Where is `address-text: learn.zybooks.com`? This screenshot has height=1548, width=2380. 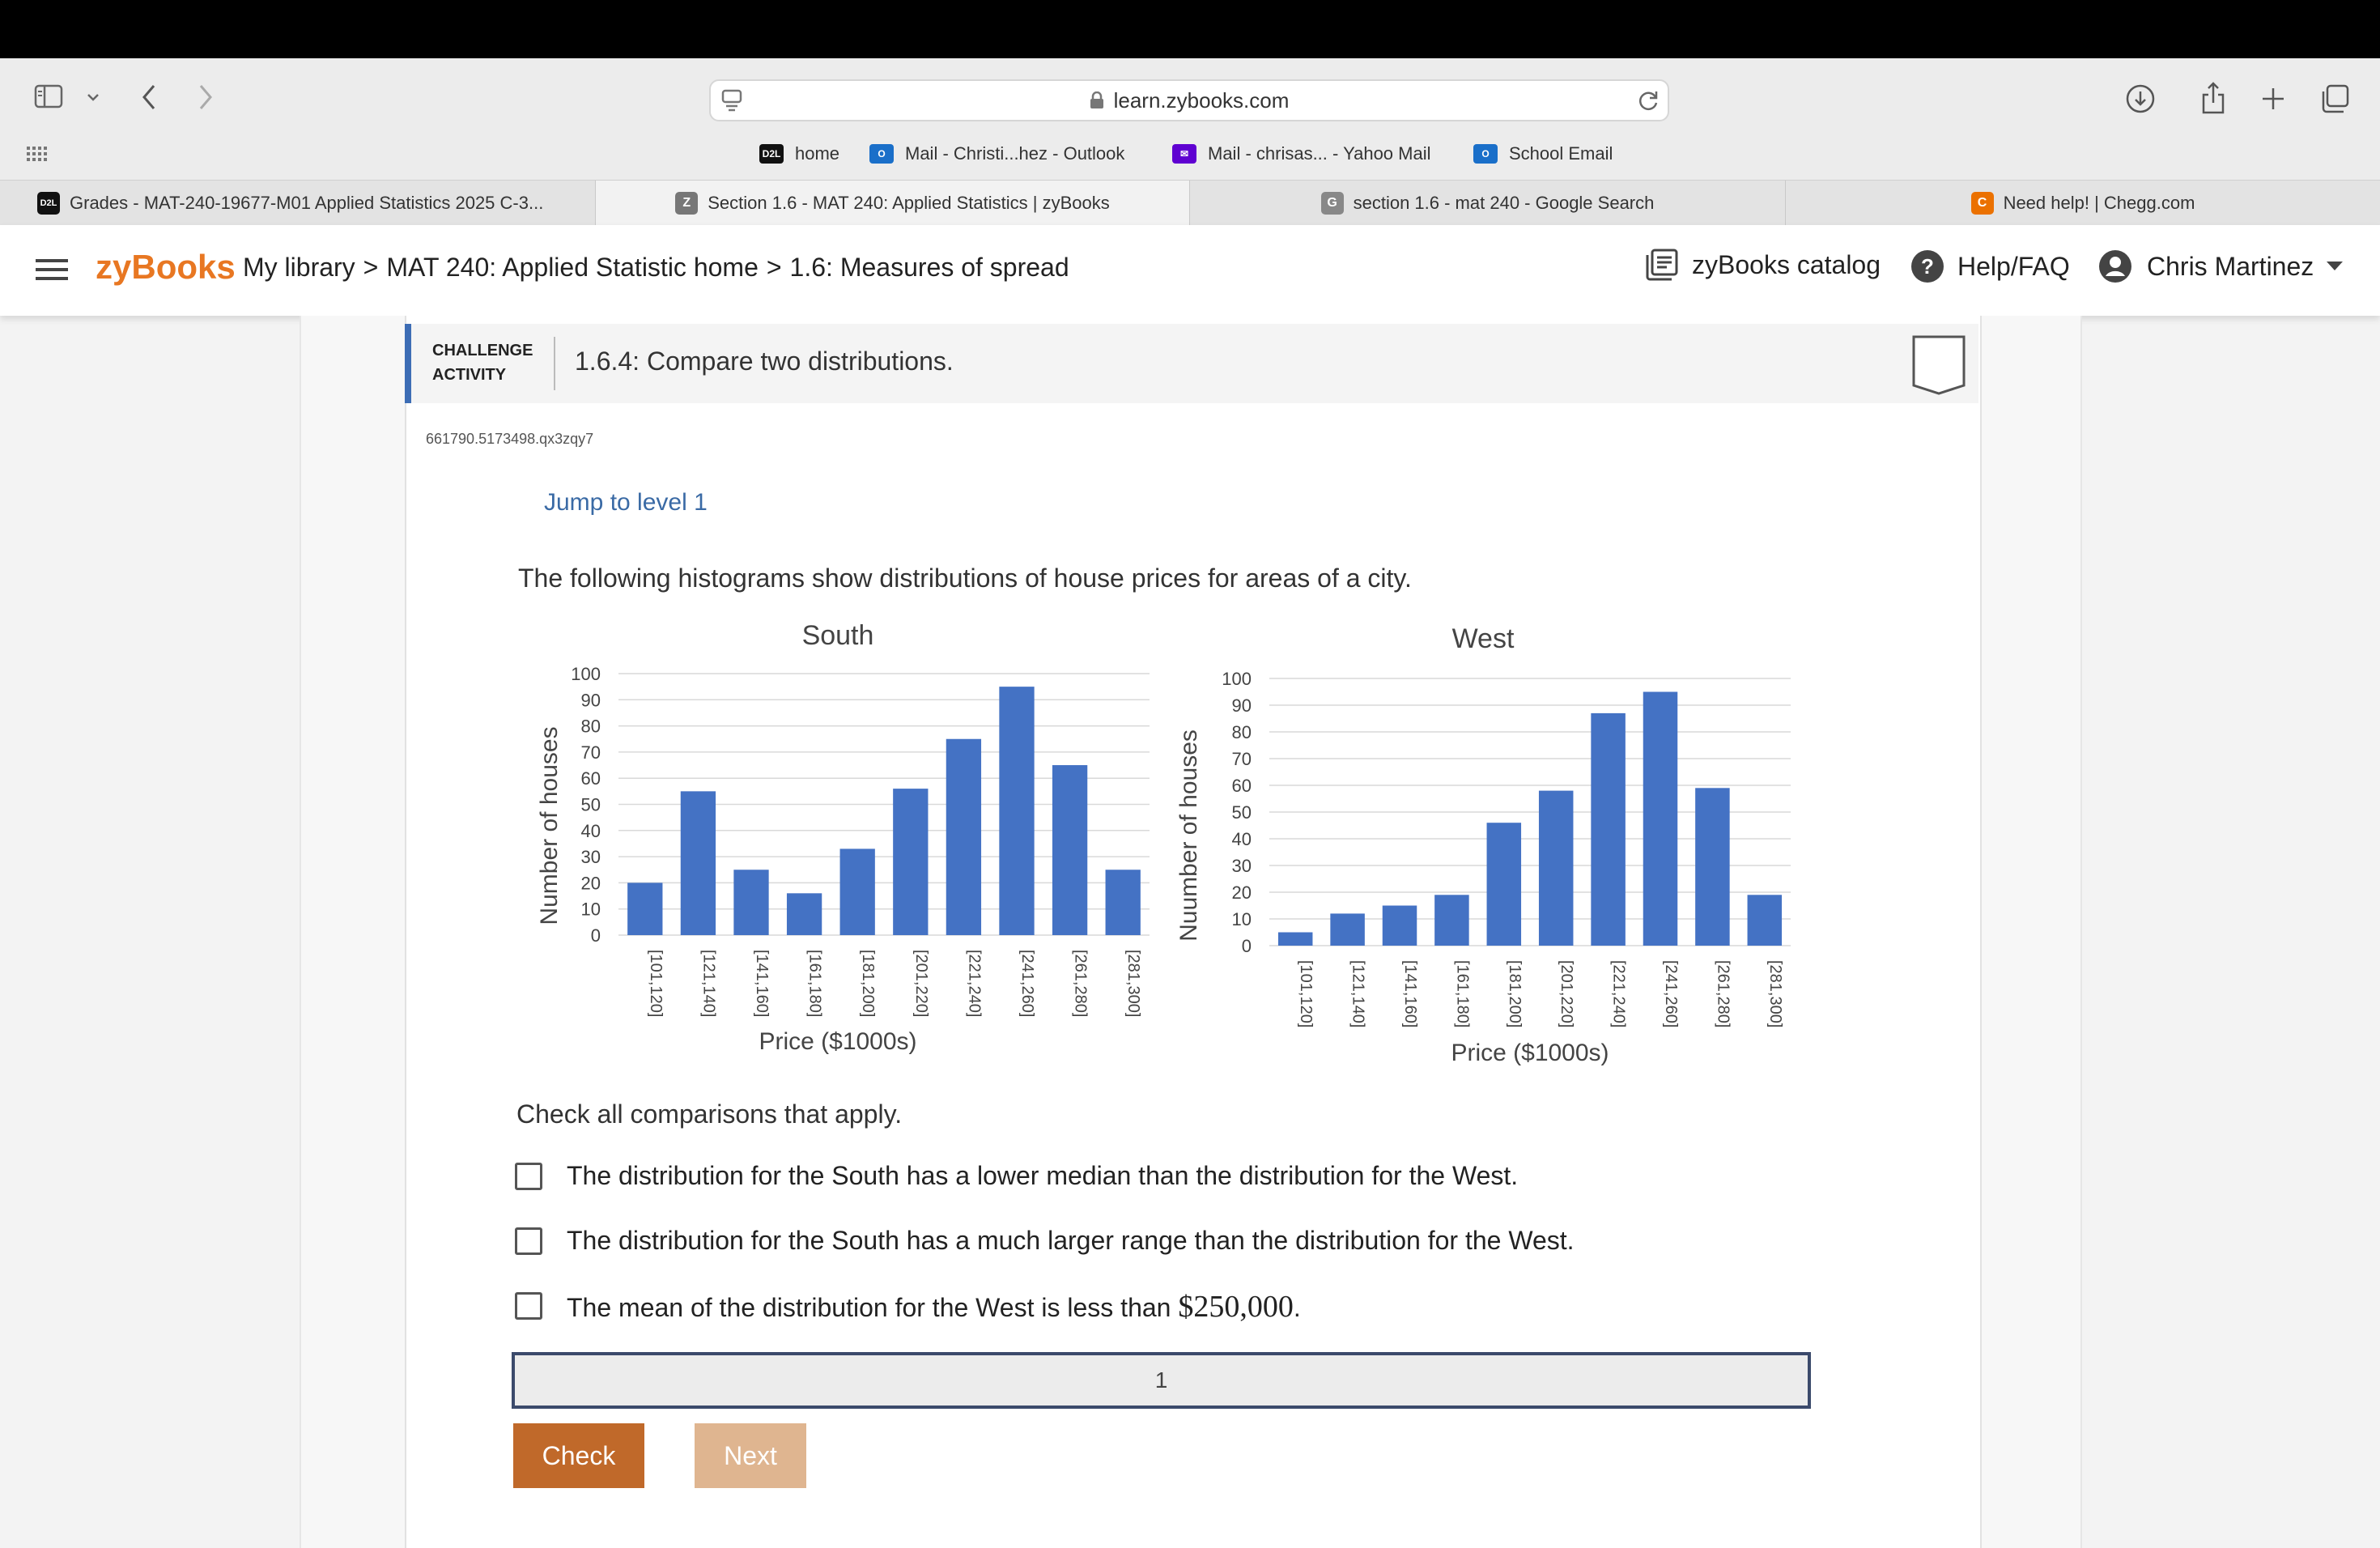 address-text: learn.zybooks.com is located at coordinates (1201, 100).